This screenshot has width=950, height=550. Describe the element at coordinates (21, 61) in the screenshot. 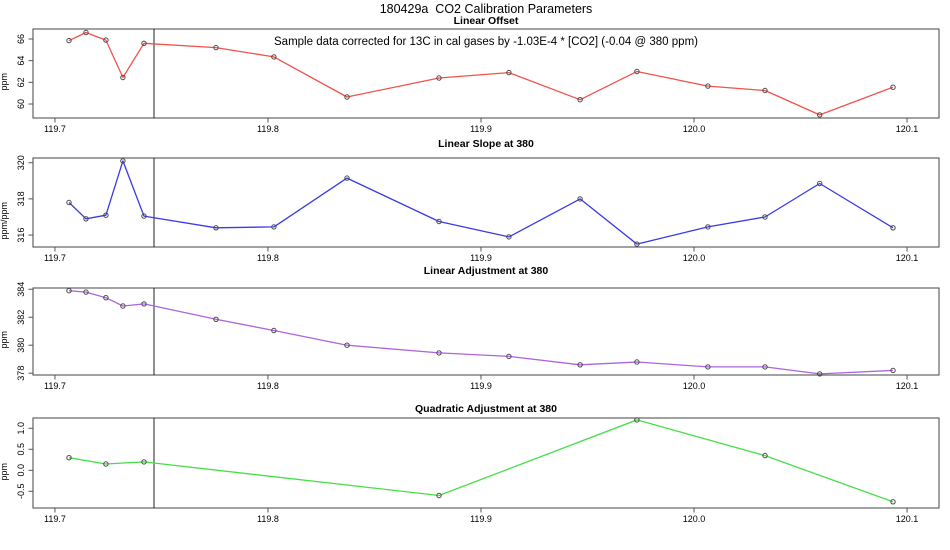

I see `y-tick-label: 64` at that location.